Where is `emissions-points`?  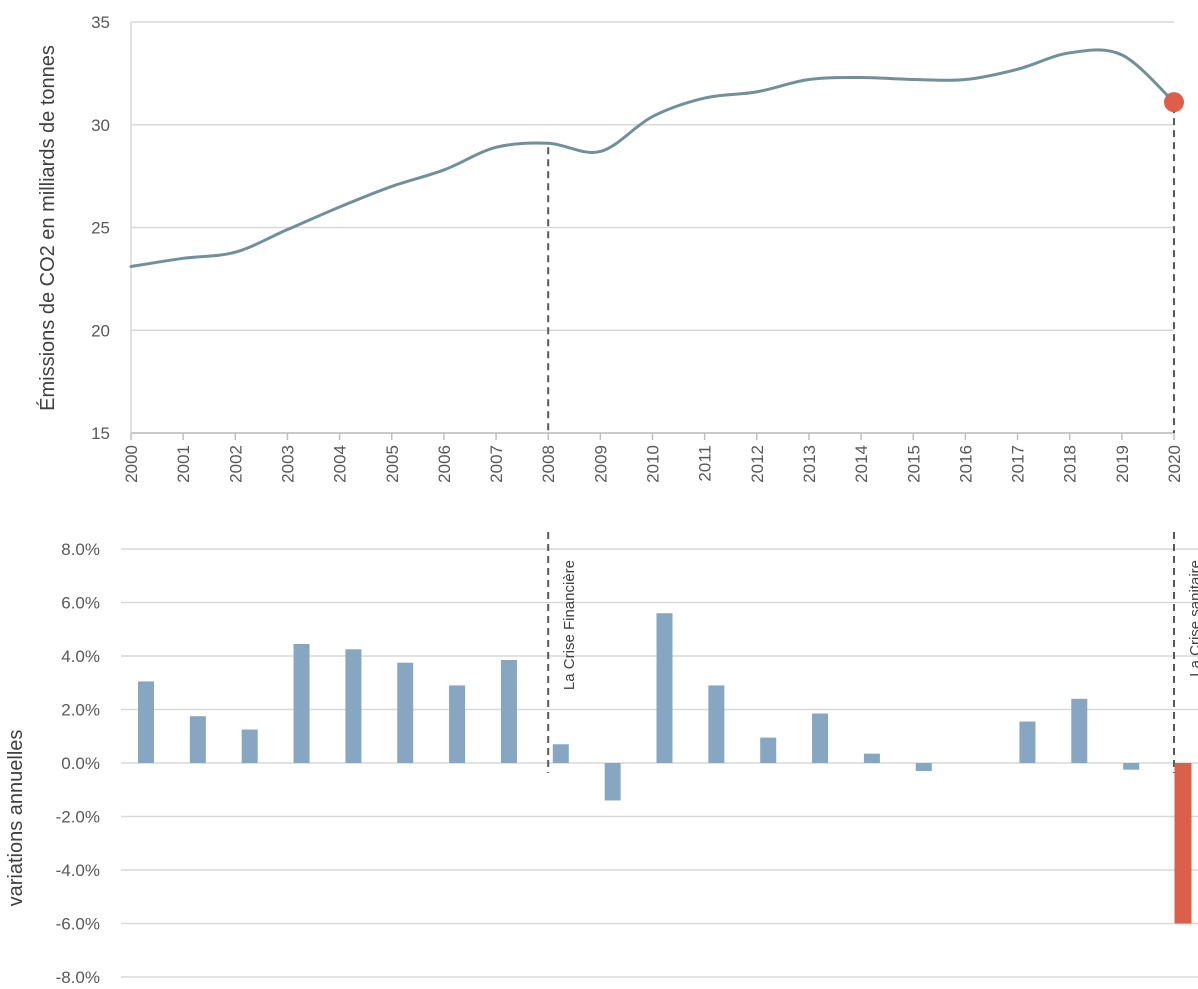 emissions-points is located at coordinates (1174, 102).